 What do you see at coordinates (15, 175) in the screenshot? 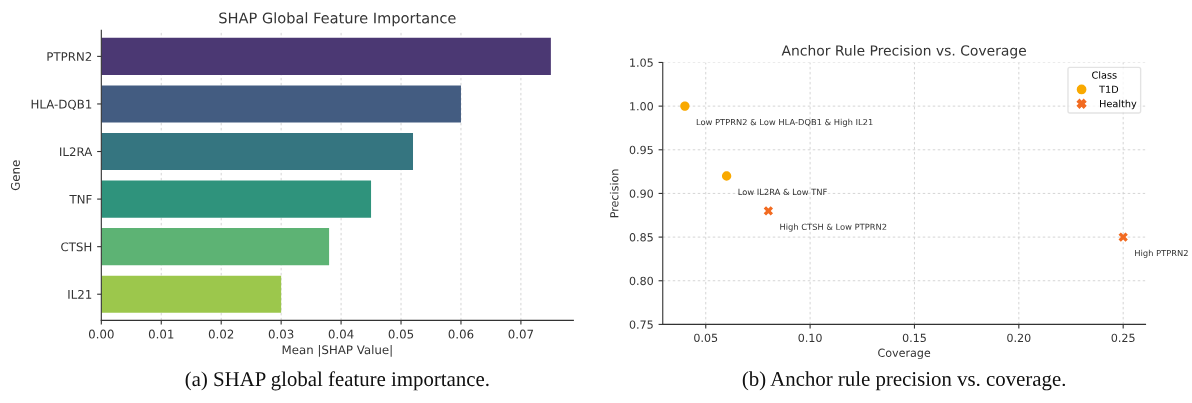
I see `y-axis-title: Gene` at bounding box center [15, 175].